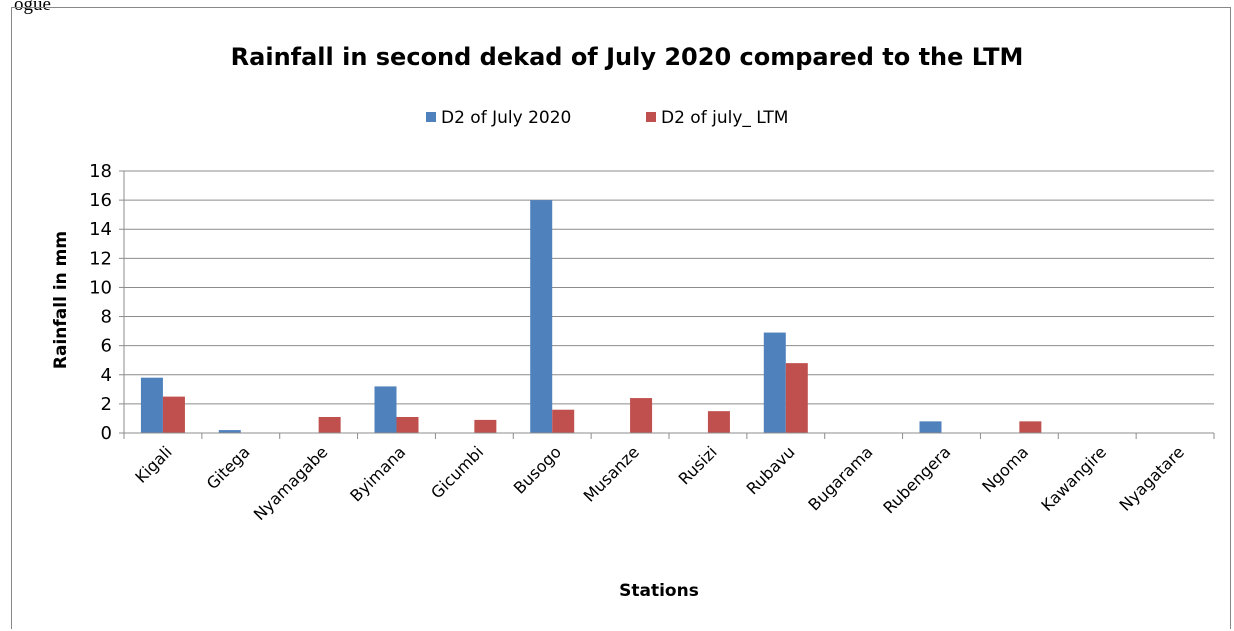 The height and width of the screenshot is (631, 1234). Describe the element at coordinates (457, 472) in the screenshot. I see `x-tick-label: Gicumbi` at that location.